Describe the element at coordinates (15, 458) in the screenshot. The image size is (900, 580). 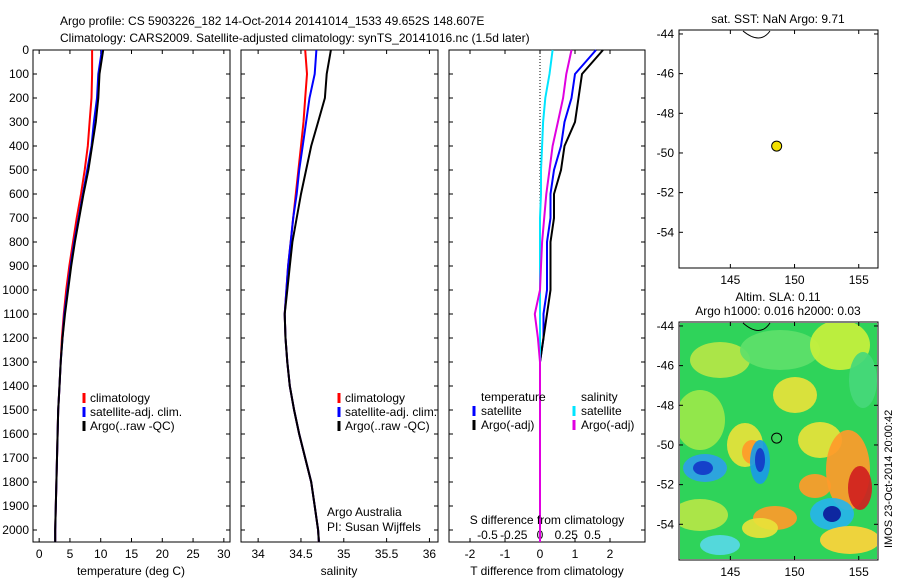
I see `y-tick-label: 1700` at that location.